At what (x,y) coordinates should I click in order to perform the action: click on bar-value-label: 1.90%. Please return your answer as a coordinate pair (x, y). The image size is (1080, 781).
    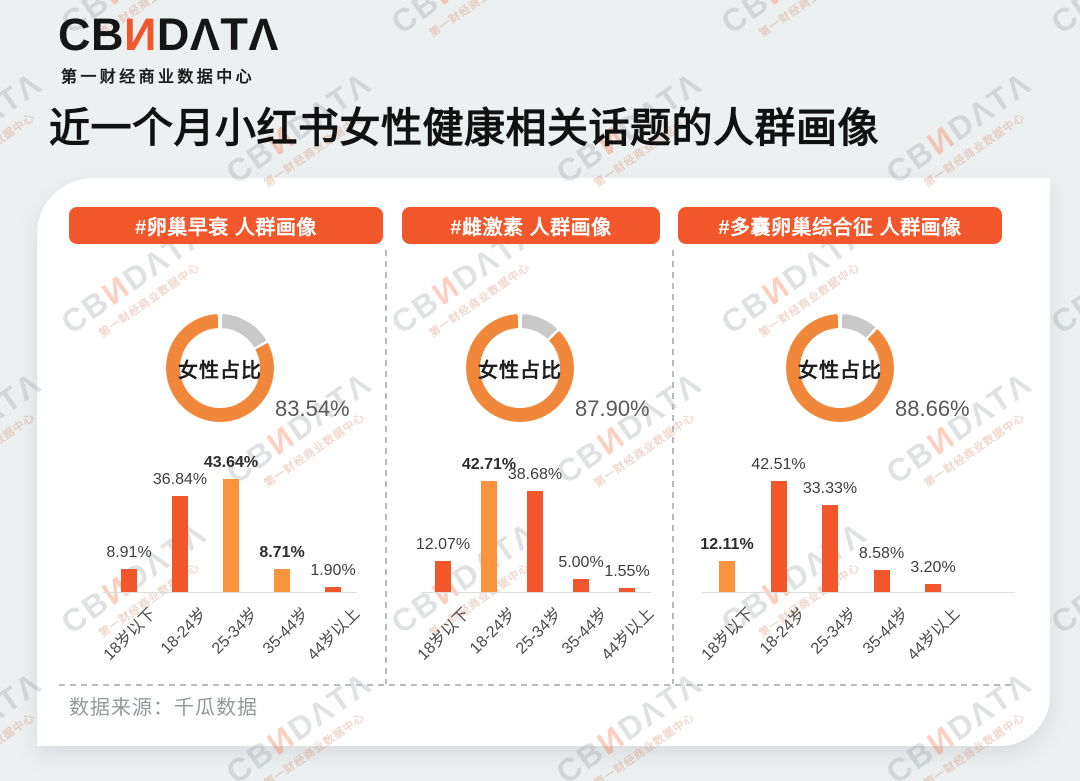
    Looking at the image, I should click on (333, 570).